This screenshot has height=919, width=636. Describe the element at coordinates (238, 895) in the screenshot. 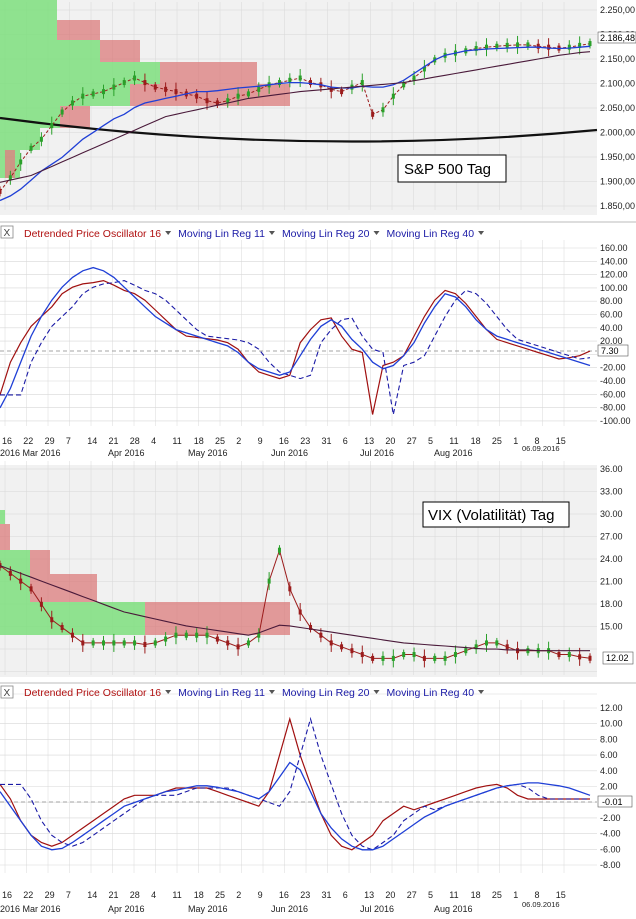

I see `x-tick-label: 2` at that location.